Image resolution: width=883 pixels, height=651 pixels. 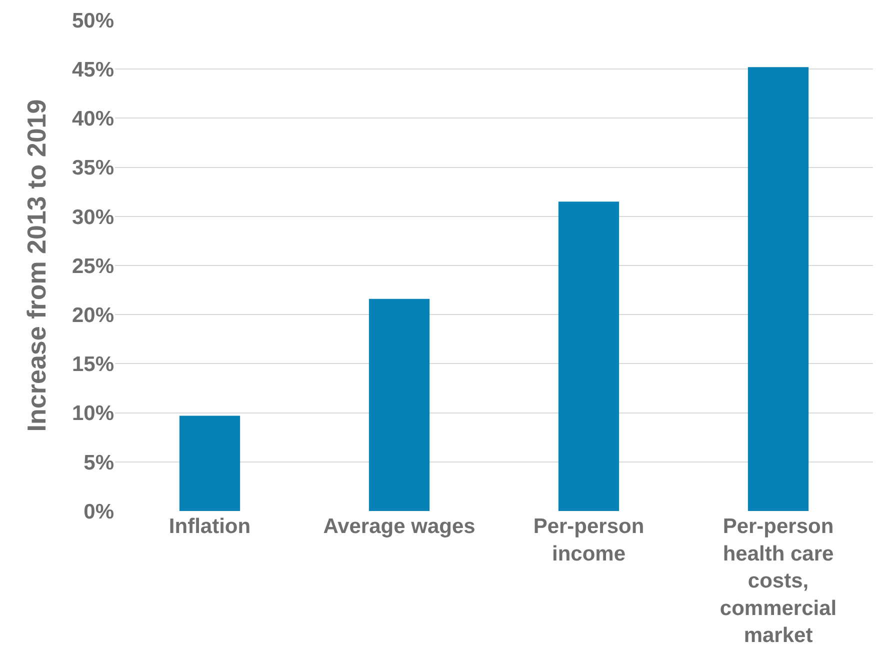 I want to click on y-tick-label: 35%, so click(x=93, y=168).